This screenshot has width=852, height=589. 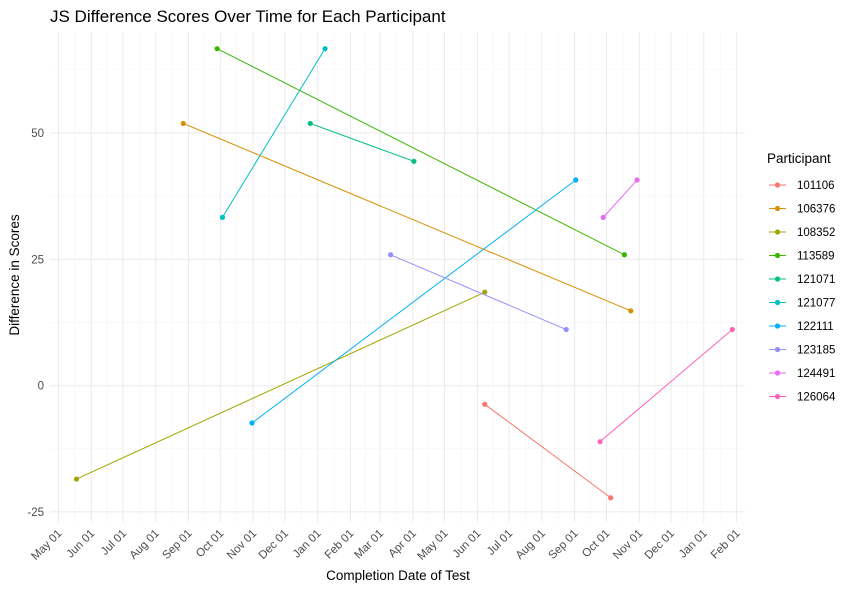 What do you see at coordinates (369, 545) in the screenshot?
I see `x-tick-label: Mar 01` at bounding box center [369, 545].